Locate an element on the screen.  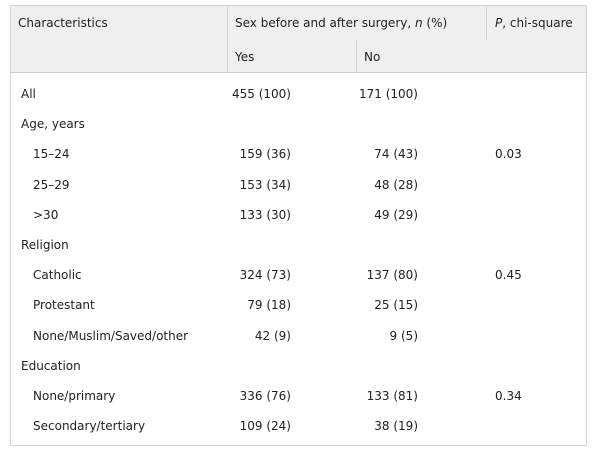
row-yes-value: 455 (100) is located at coordinates (261, 94).